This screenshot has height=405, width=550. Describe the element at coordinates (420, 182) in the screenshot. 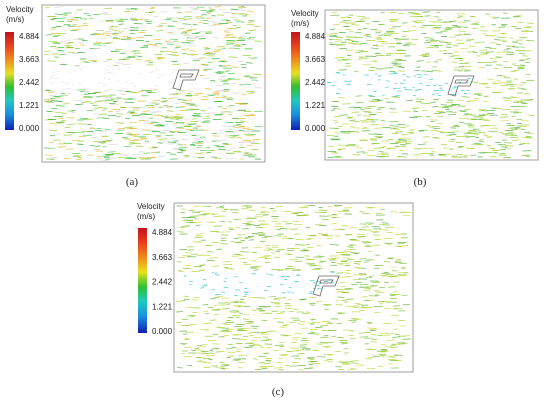

I see `panel-label: (b)` at that location.